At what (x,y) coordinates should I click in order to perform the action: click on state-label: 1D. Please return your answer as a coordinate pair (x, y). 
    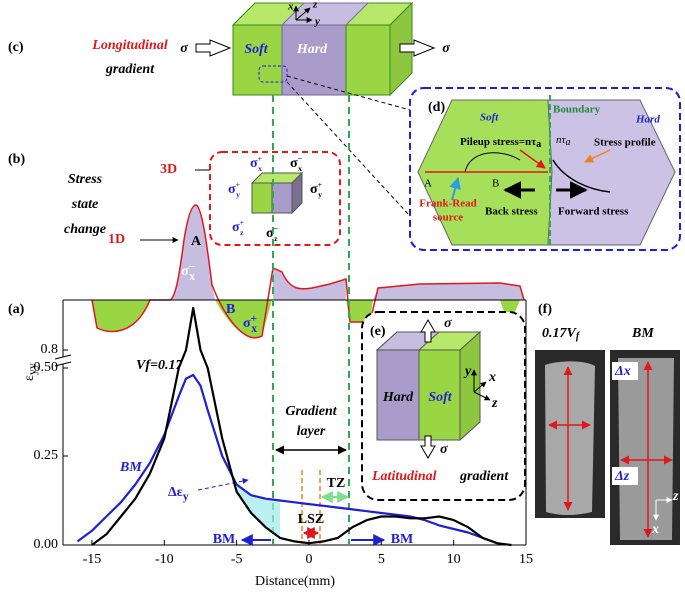
    Looking at the image, I should click on (116, 239).